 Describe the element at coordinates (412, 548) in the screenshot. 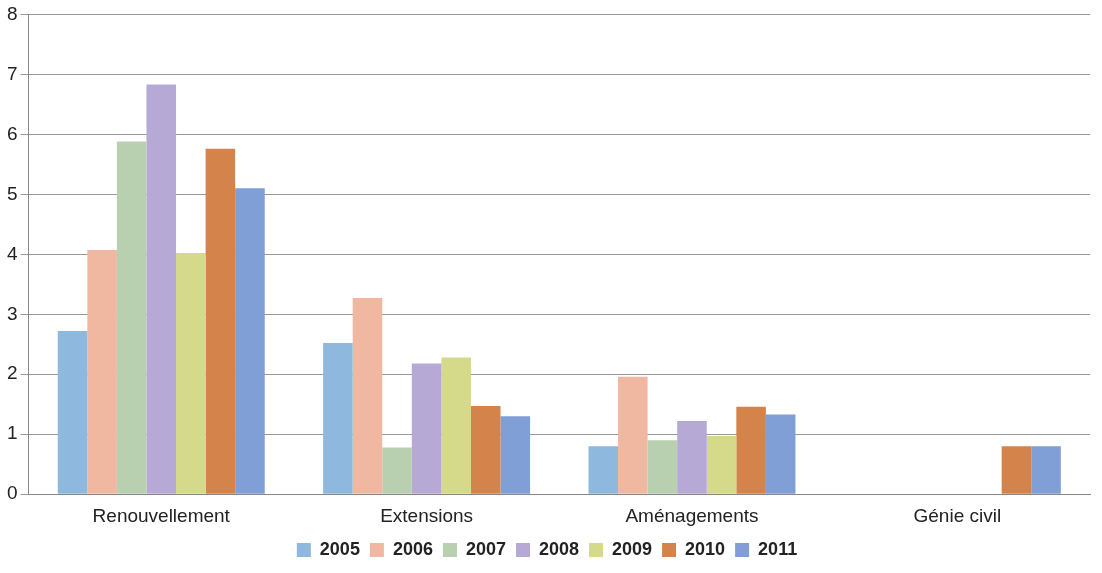

I see `legend-label: 2006` at that location.